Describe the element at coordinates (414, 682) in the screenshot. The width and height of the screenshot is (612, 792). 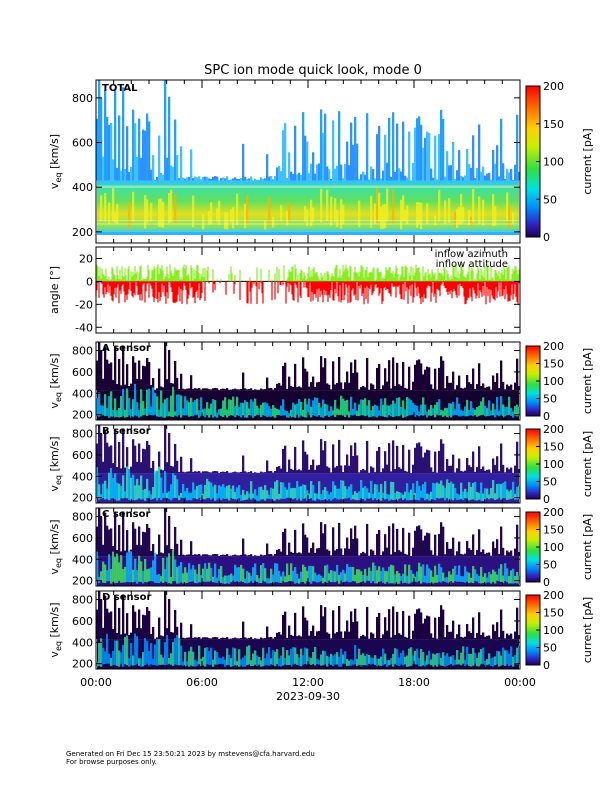
I see `x-tick-label: 18:00` at that location.